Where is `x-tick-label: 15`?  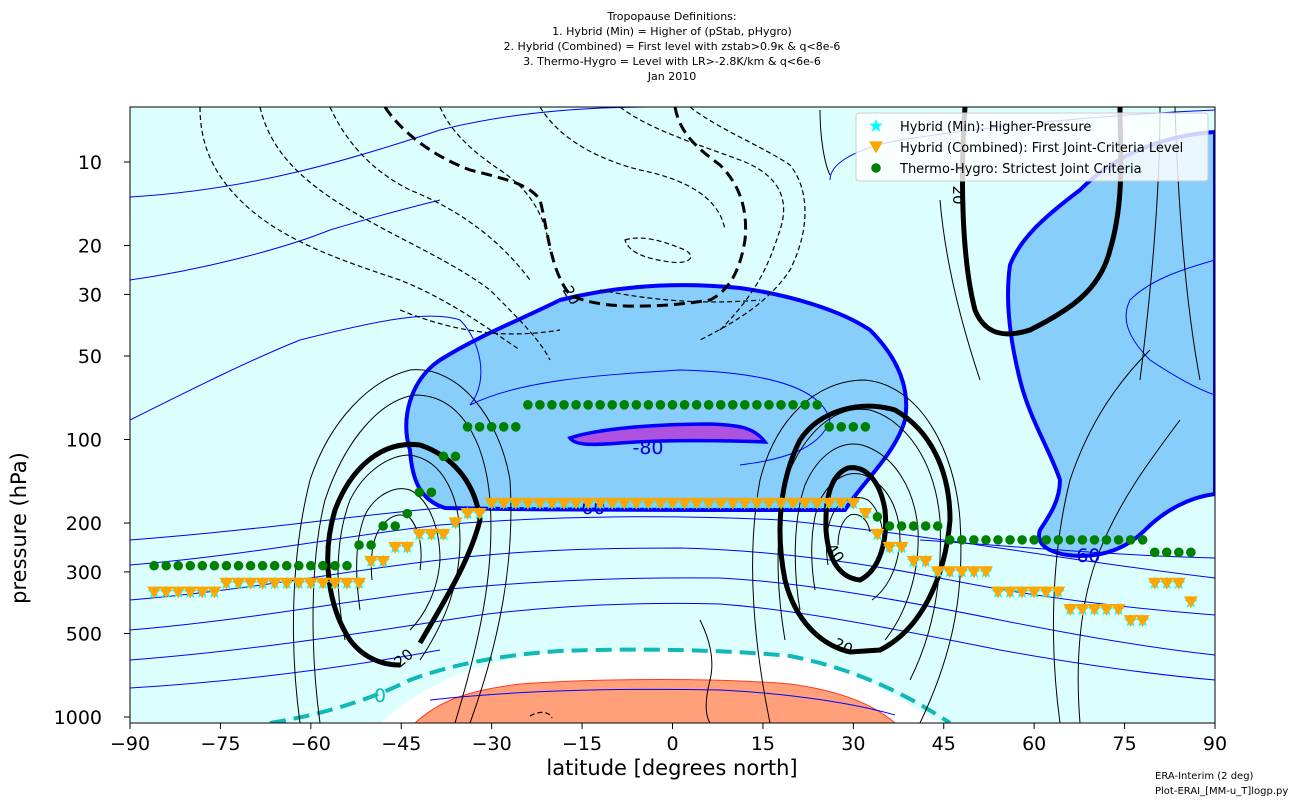
x-tick-label: 15 is located at coordinates (763, 744).